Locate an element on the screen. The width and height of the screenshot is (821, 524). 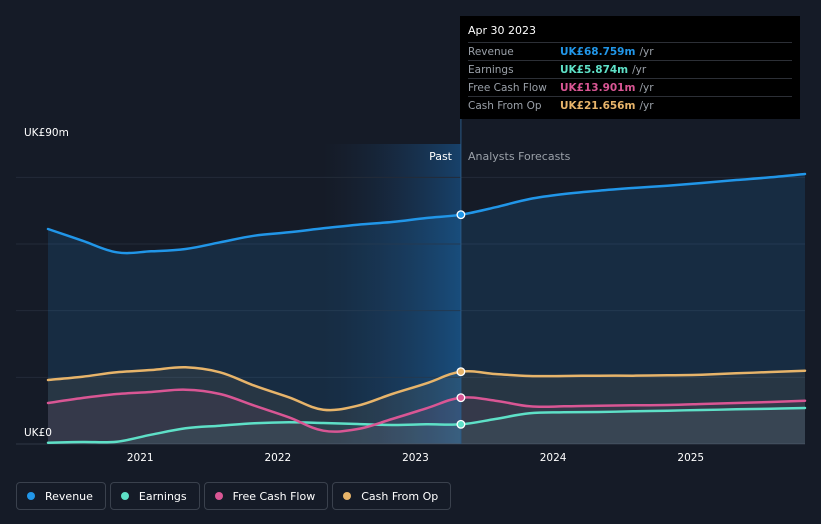
area-earnings is located at coordinates (426, 426).